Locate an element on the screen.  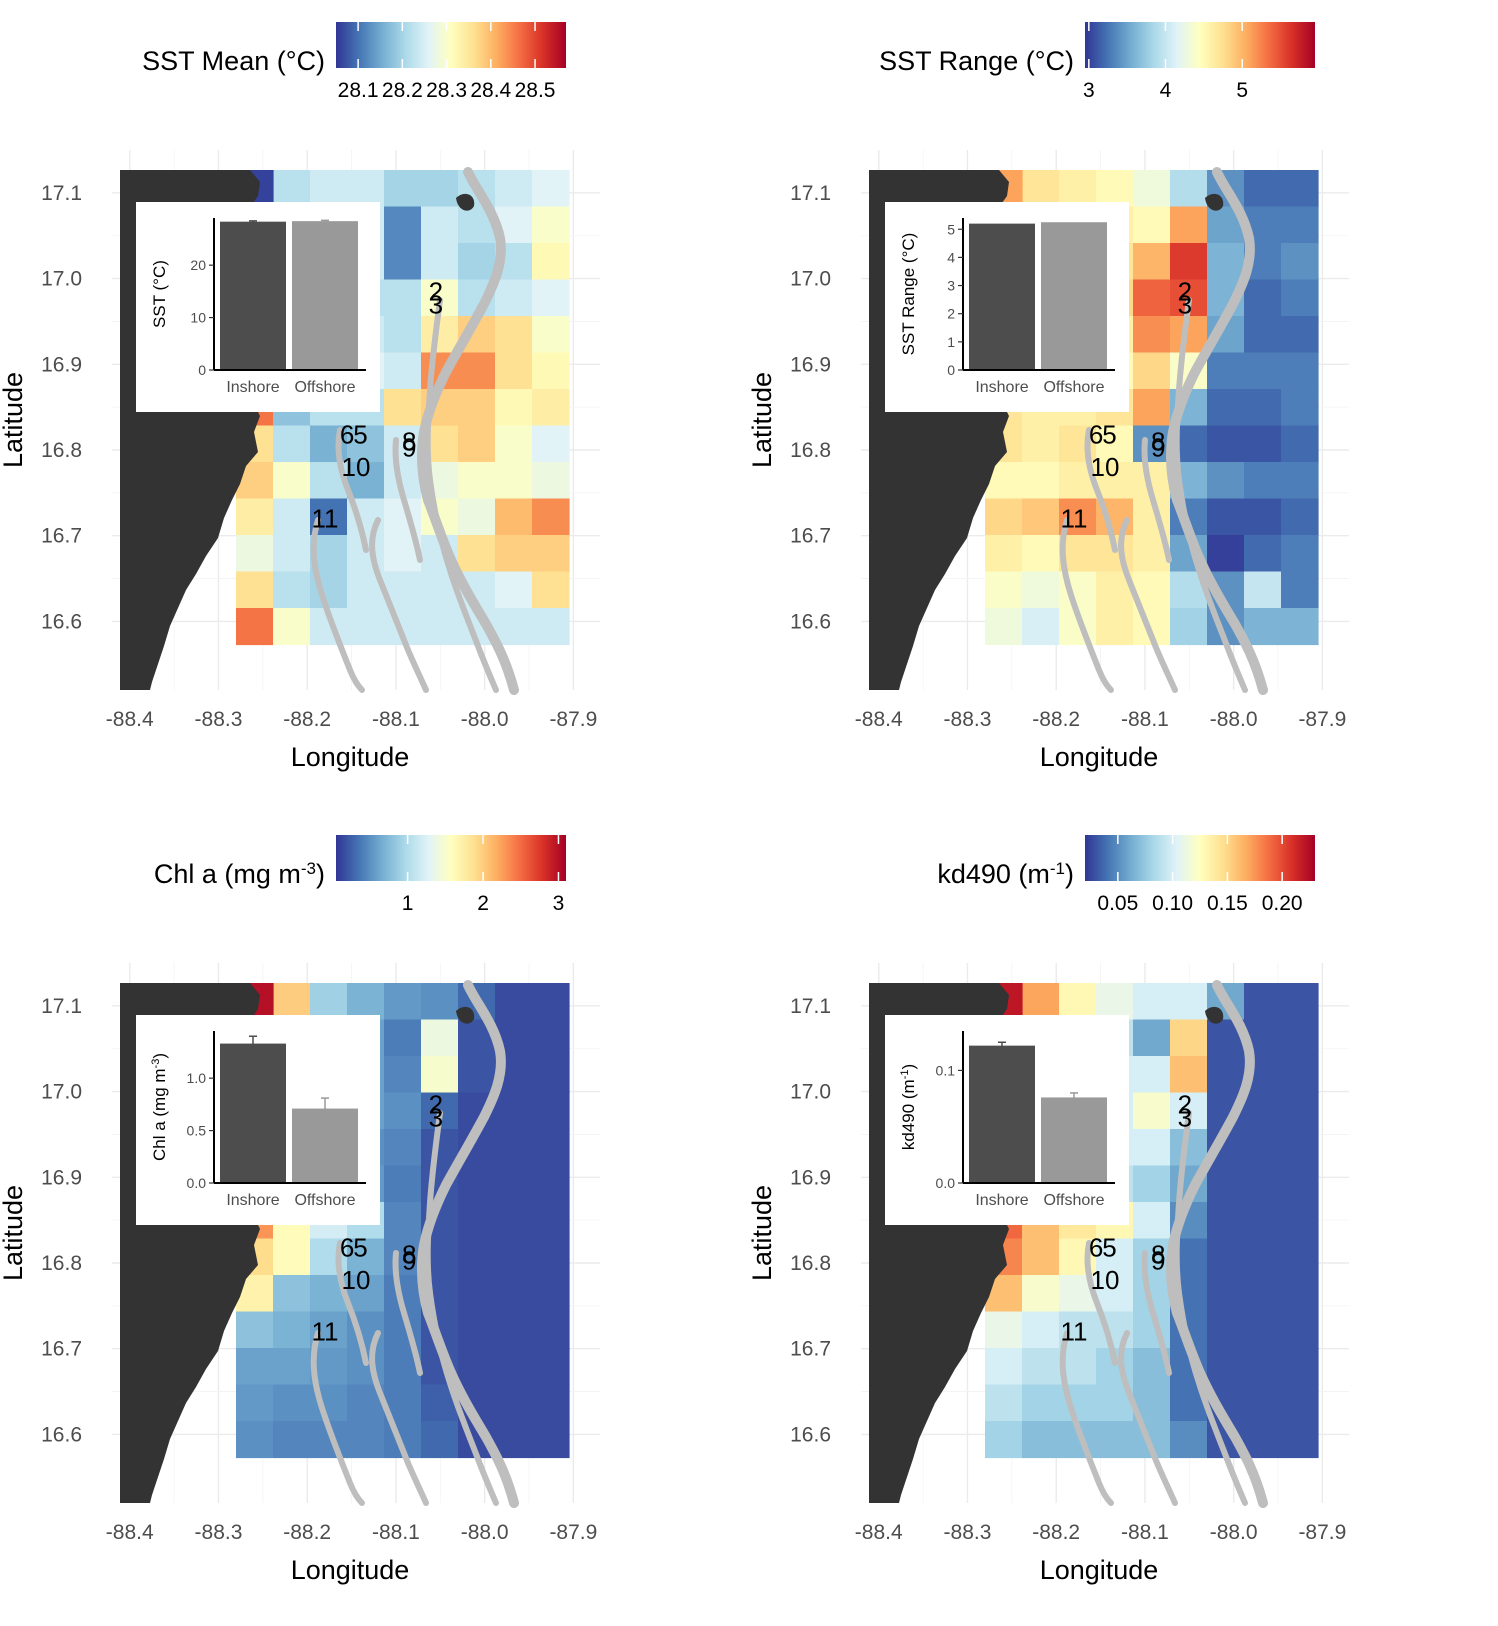
site-label: 10 is located at coordinates (1105, 1280).